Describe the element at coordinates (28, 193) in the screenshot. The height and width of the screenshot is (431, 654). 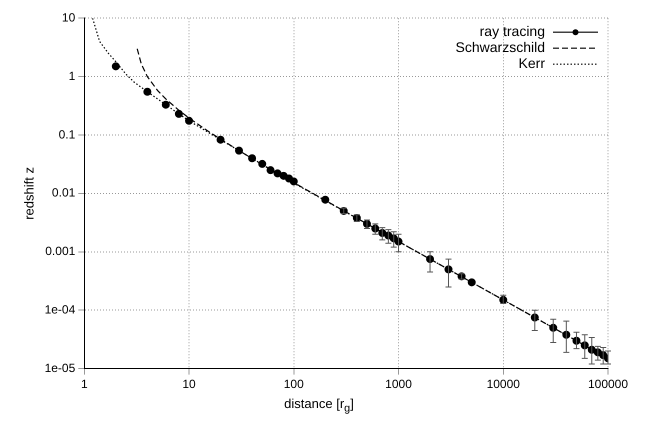
I see `y-axis-title: redshift z` at that location.